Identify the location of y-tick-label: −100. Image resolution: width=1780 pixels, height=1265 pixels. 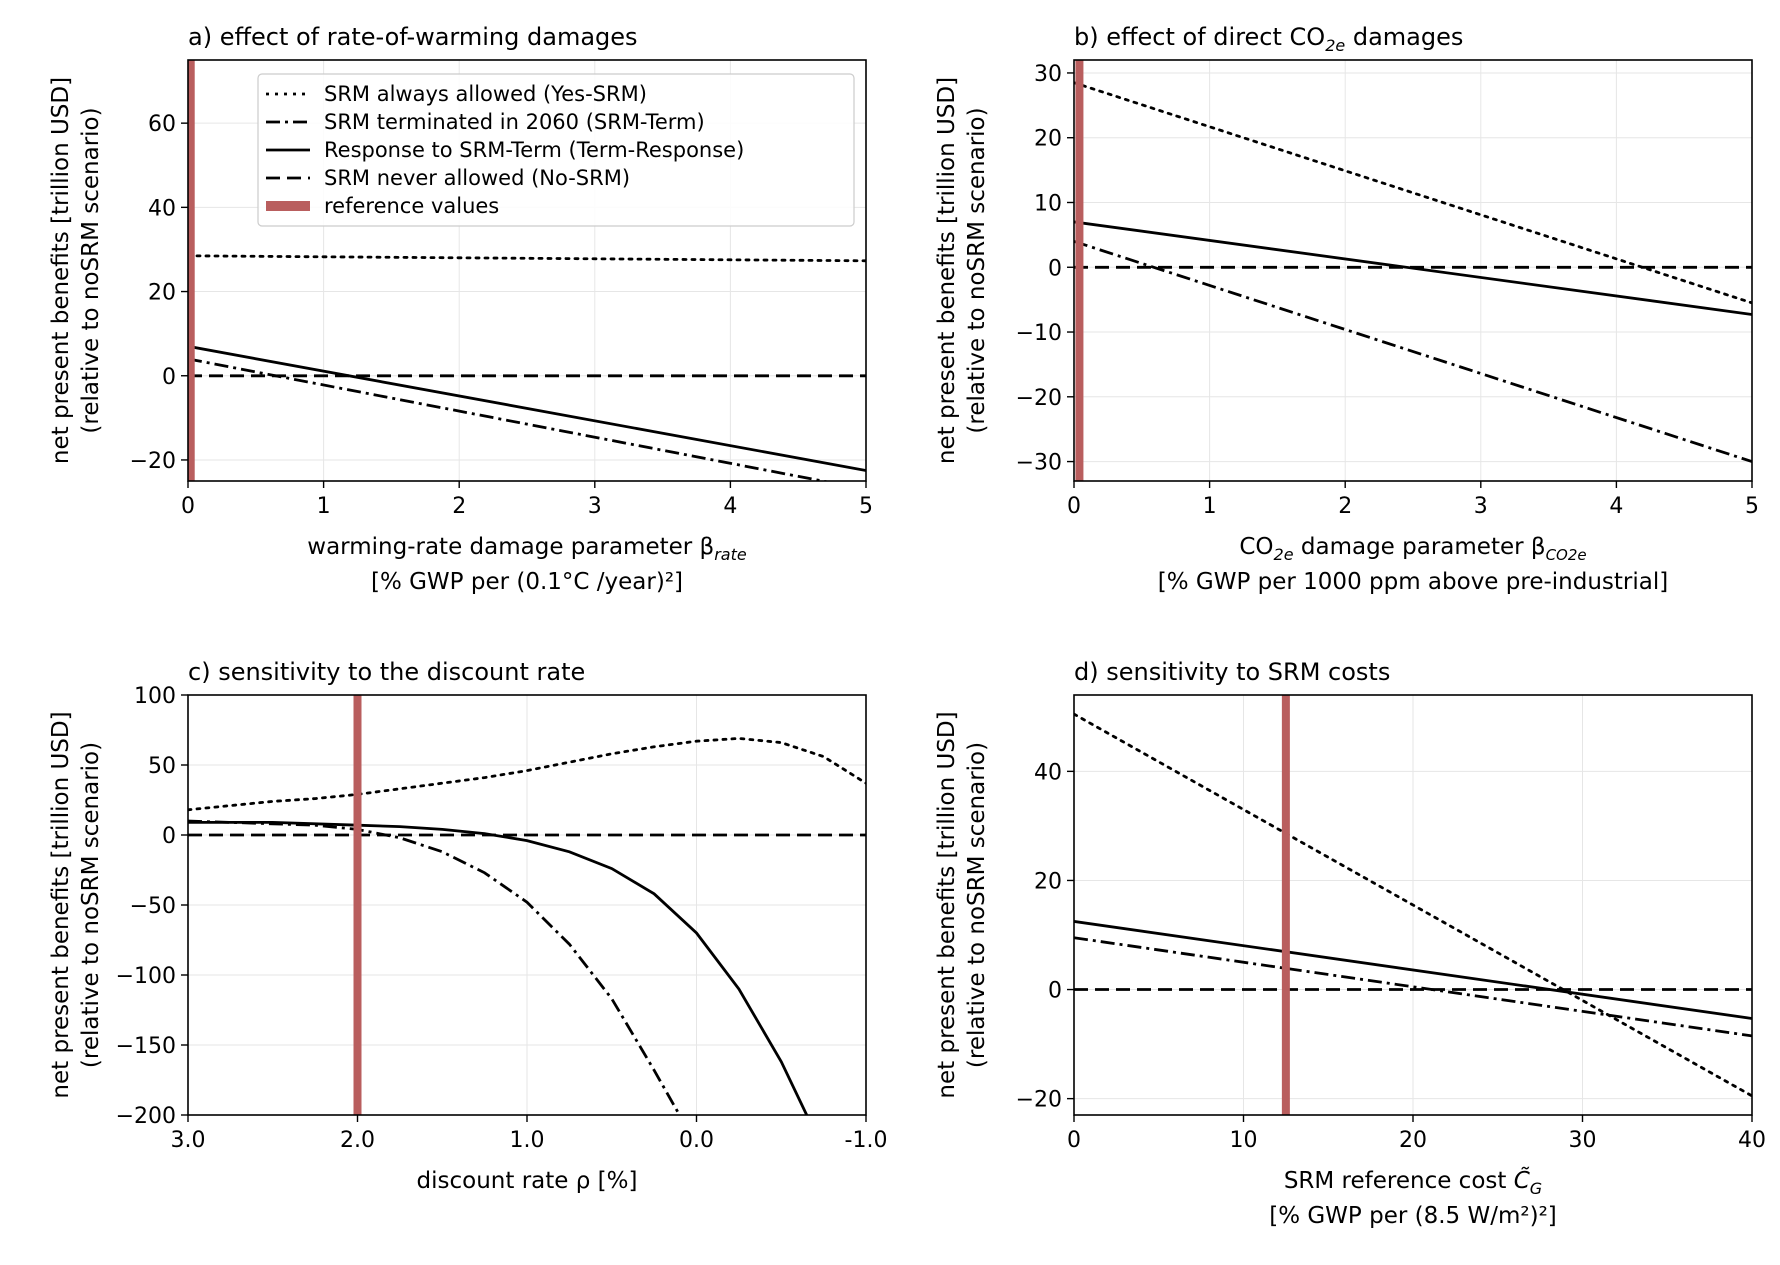
(146, 976).